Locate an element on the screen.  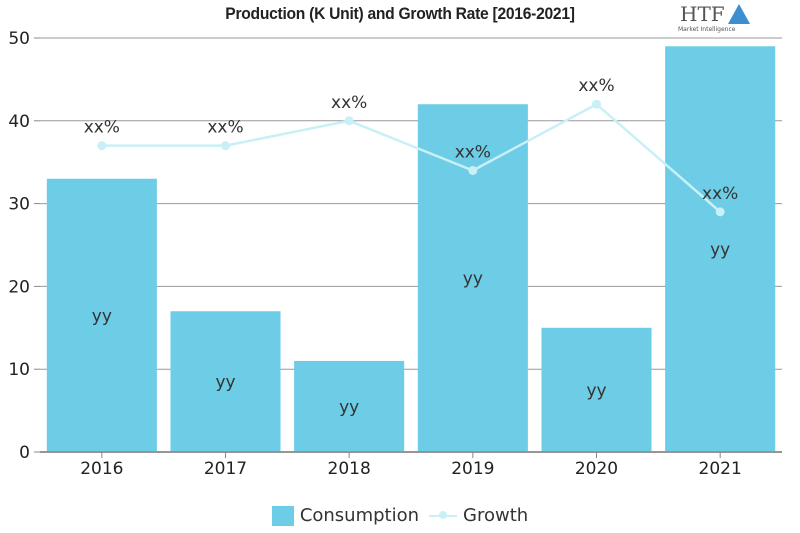
legend-growth: Growth is located at coordinates (478, 515).